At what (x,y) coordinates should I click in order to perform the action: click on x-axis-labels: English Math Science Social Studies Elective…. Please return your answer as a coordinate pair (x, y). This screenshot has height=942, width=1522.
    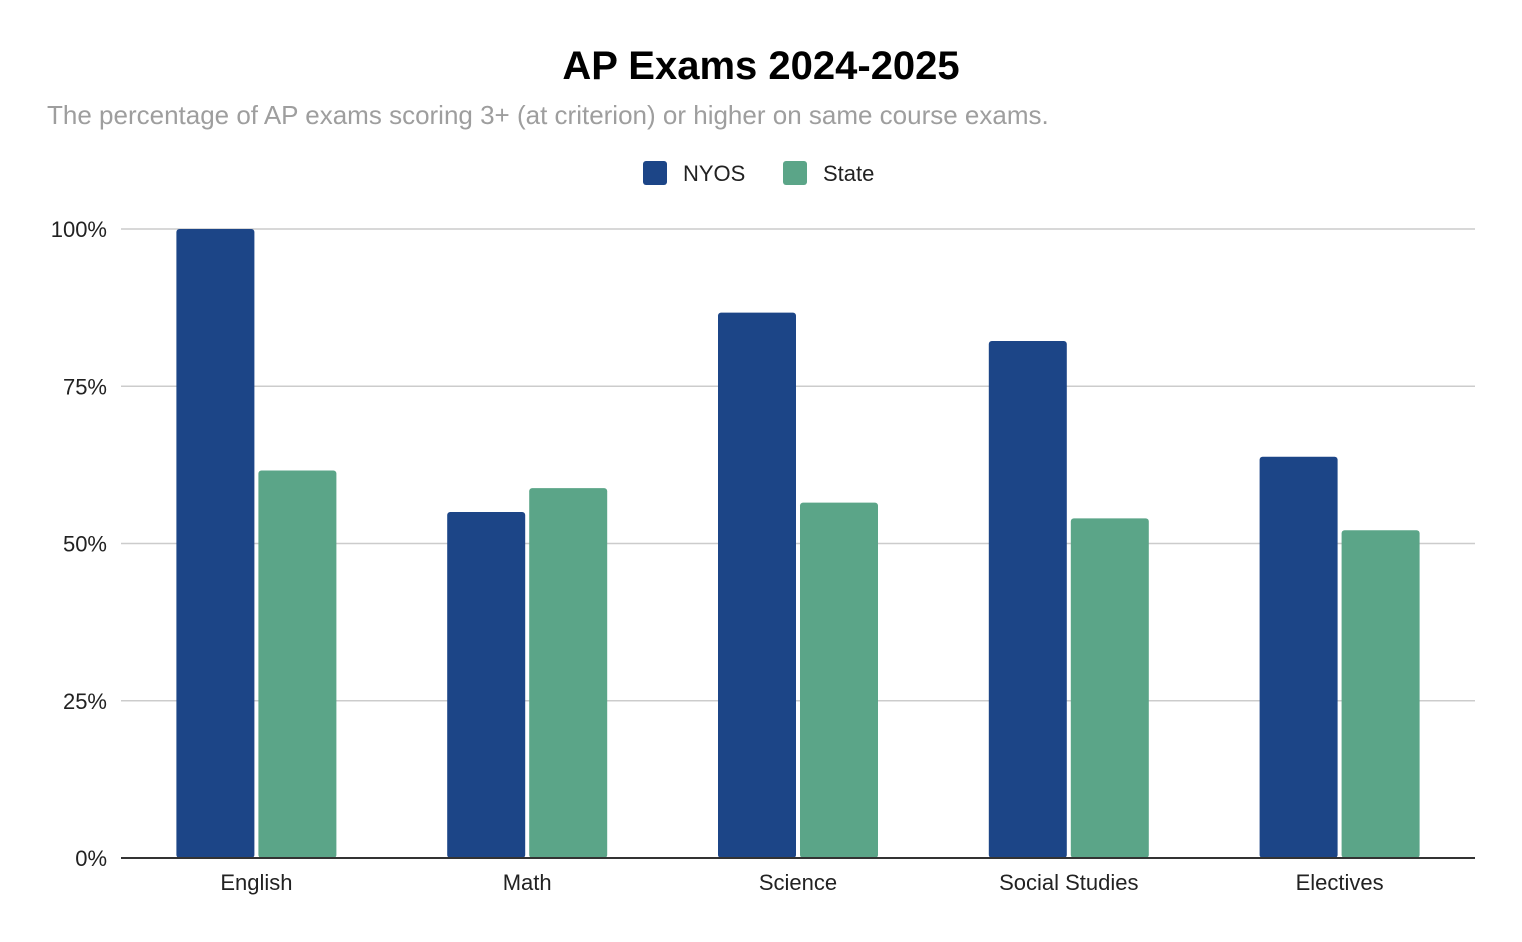
    Looking at the image, I should click on (801, 882).